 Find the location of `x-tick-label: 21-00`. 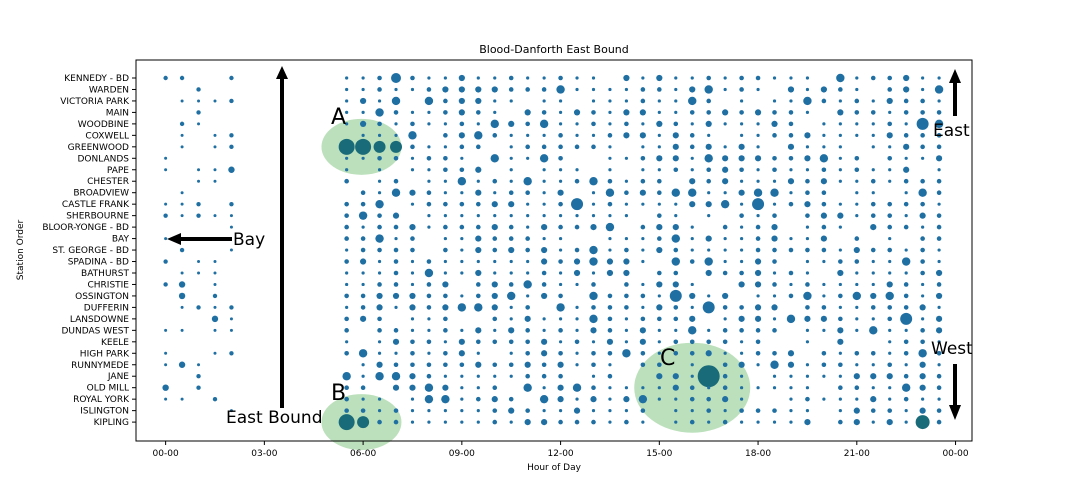

x-tick-label: 21-00 is located at coordinates (857, 454).